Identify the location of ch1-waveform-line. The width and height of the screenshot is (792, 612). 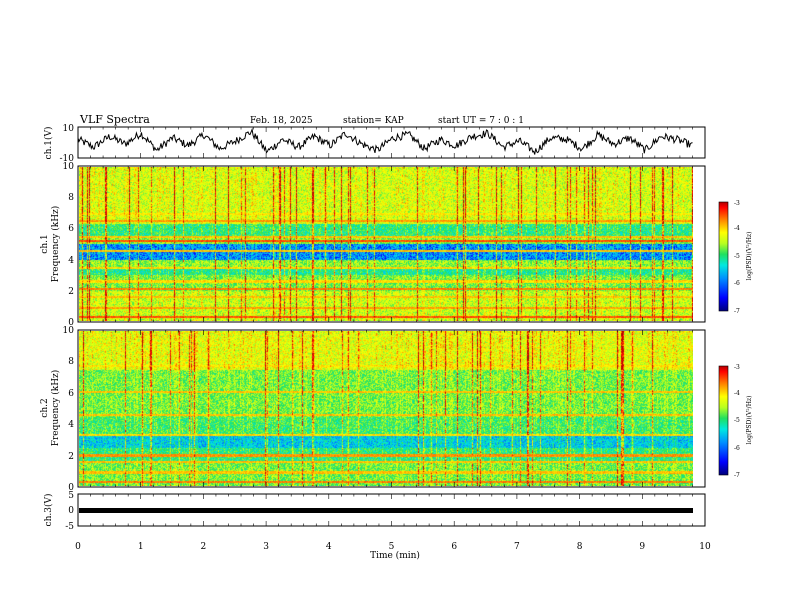
(385, 141).